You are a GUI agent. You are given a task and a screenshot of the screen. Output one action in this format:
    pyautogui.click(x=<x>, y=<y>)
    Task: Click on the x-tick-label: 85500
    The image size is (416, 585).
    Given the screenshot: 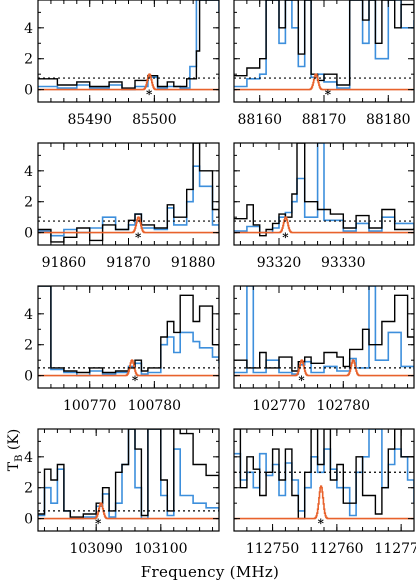 What is the action you would take?
    pyautogui.click(x=154, y=120)
    